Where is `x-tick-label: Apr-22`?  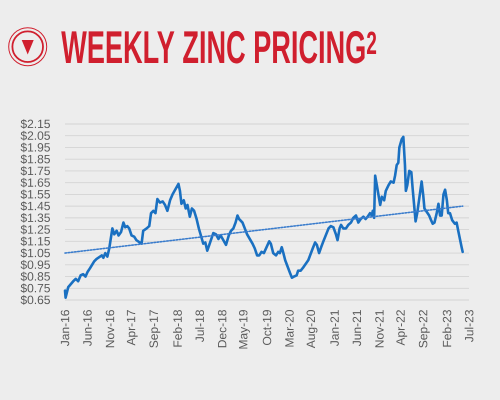
x-tick-label: Apr-22 is located at coordinates (402, 328).